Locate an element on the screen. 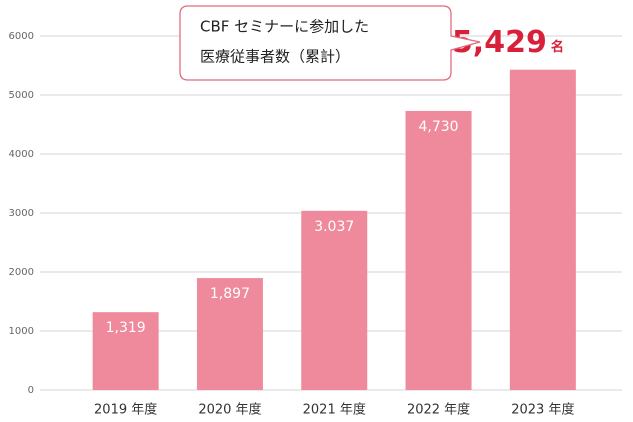 The image size is (633, 422). value-label: 1,897 is located at coordinates (230, 294).